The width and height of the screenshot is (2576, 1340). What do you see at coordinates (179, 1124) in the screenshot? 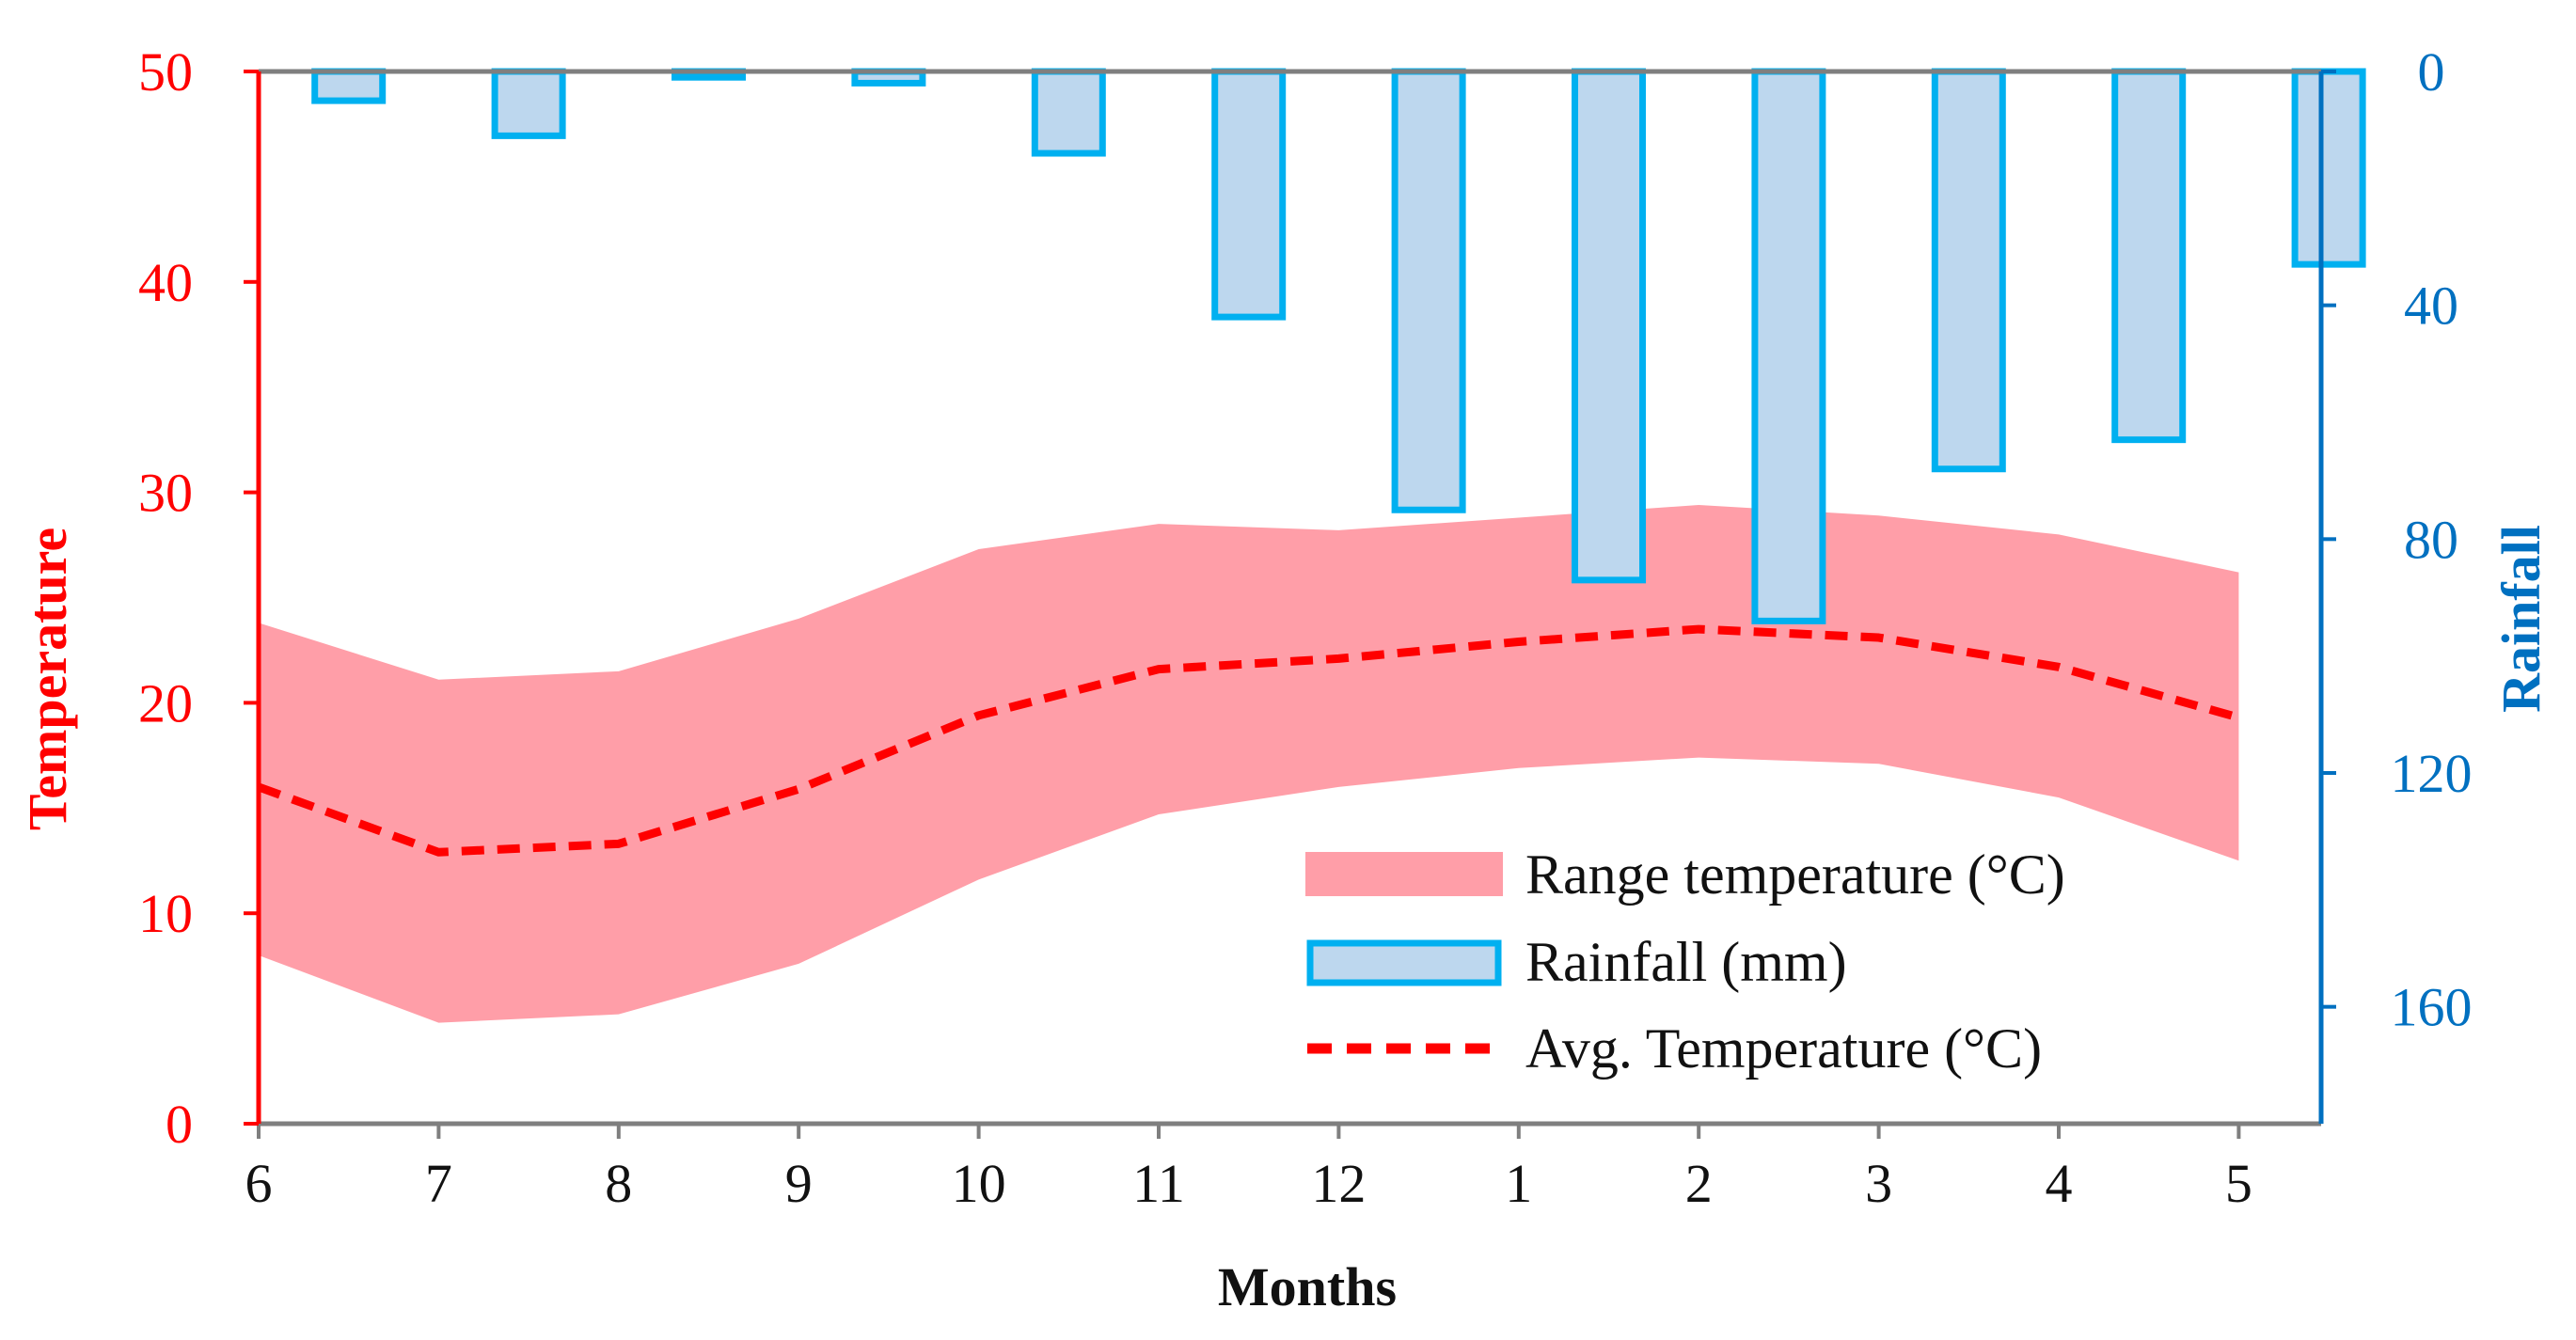
I see `left-tick-label: 0` at bounding box center [179, 1124].